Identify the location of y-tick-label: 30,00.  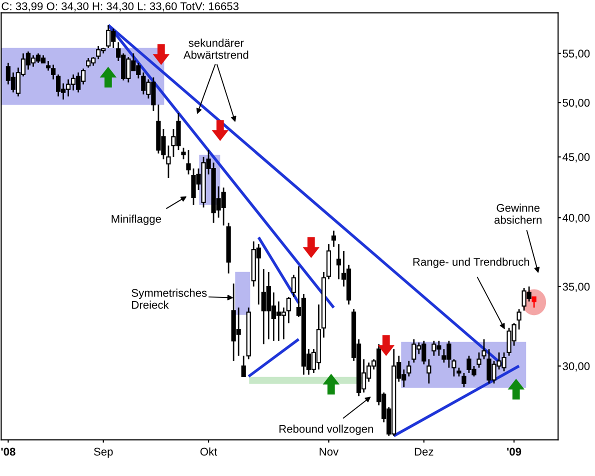
(576, 367).